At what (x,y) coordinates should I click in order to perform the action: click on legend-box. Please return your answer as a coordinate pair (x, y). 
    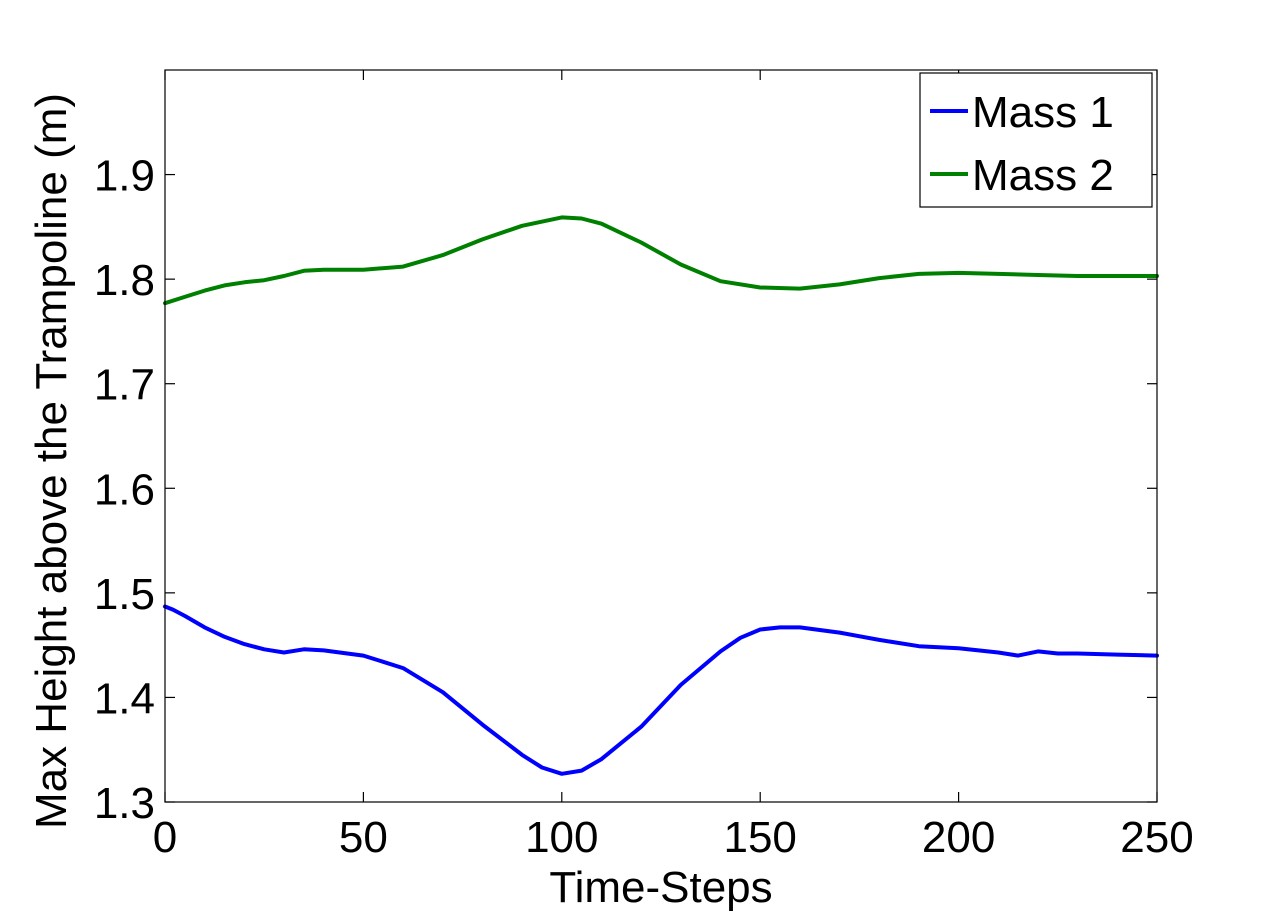
    Looking at the image, I should click on (1036, 140).